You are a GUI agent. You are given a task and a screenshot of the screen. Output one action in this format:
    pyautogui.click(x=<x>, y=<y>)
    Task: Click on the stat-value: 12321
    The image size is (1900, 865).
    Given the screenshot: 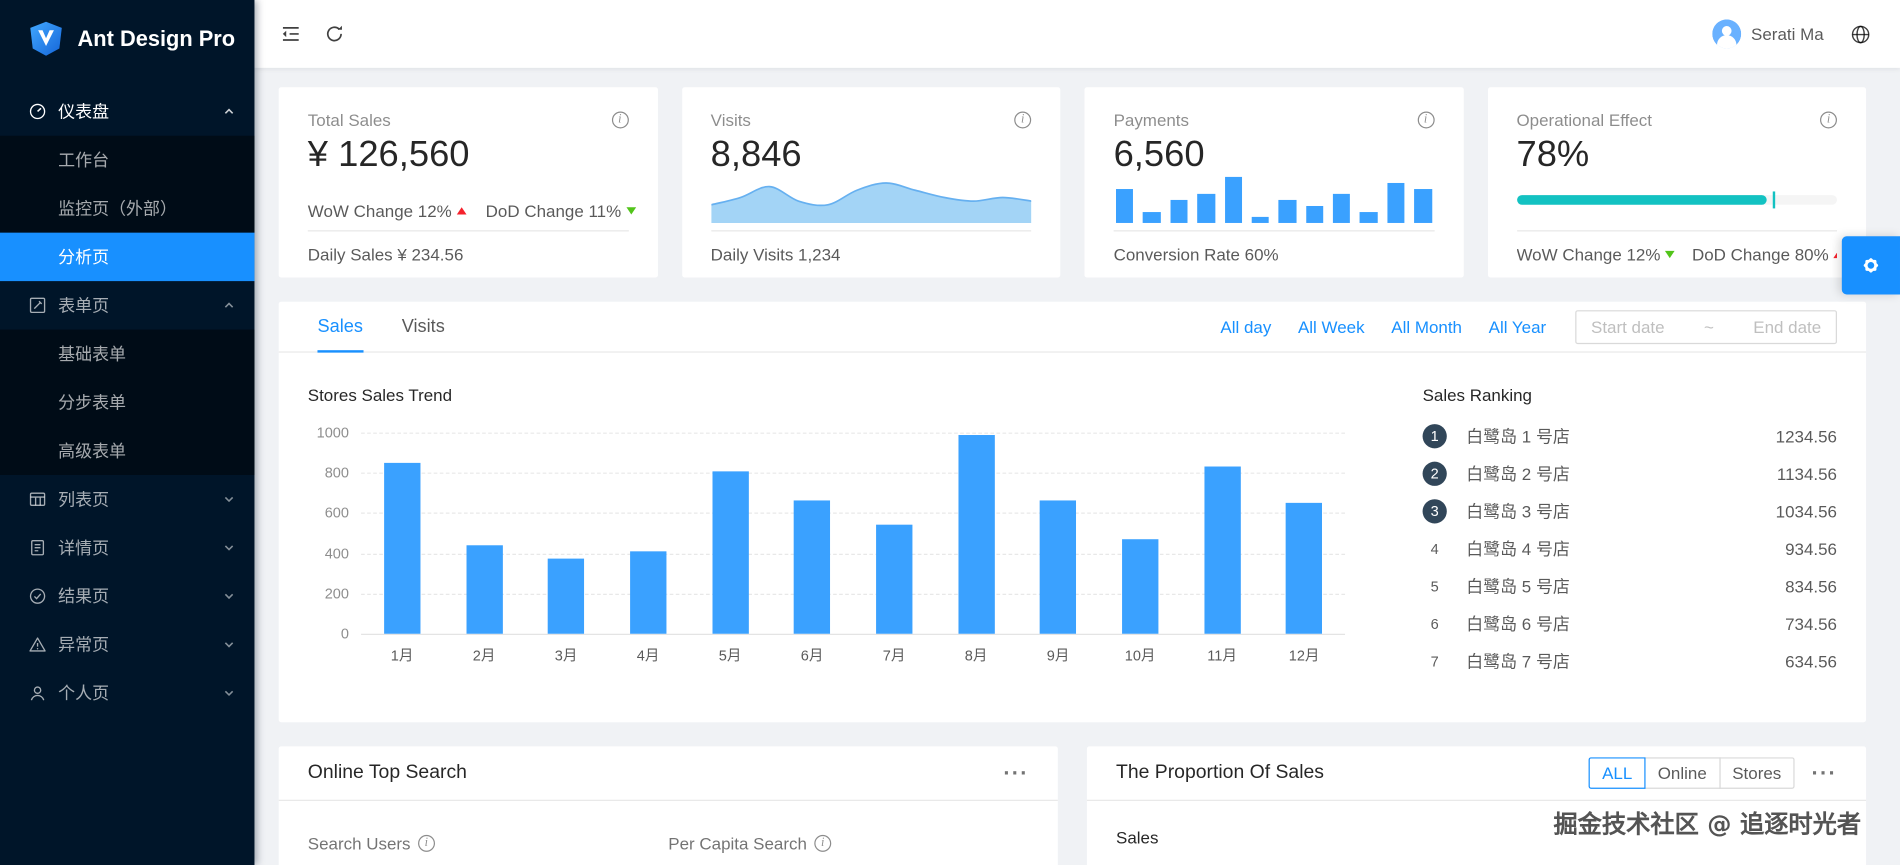 What is the action you would take?
    pyautogui.click(x=348, y=864)
    